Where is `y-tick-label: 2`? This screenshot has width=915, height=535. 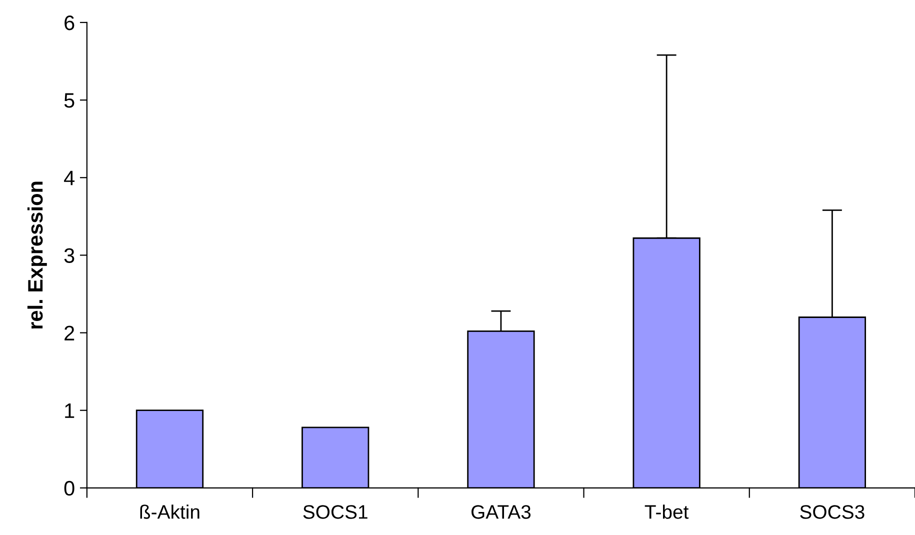
y-tick-label: 2 is located at coordinates (69, 333).